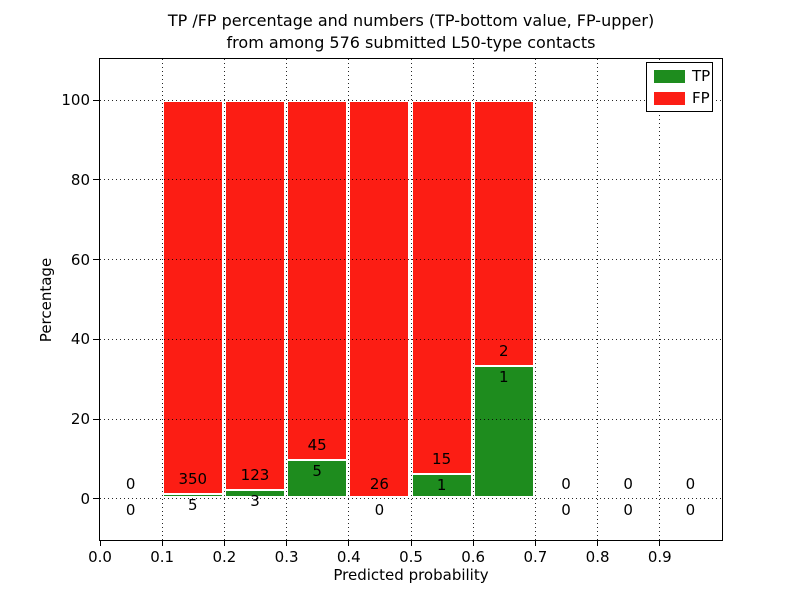  What do you see at coordinates (701, 75) in the screenshot?
I see `legend-label-tp: TP` at bounding box center [701, 75].